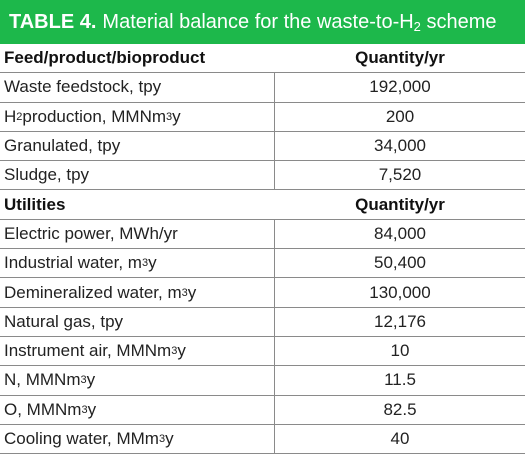 The width and height of the screenshot is (525, 456). What do you see at coordinates (400, 321) in the screenshot?
I see `row-value: 12,176` at bounding box center [400, 321].